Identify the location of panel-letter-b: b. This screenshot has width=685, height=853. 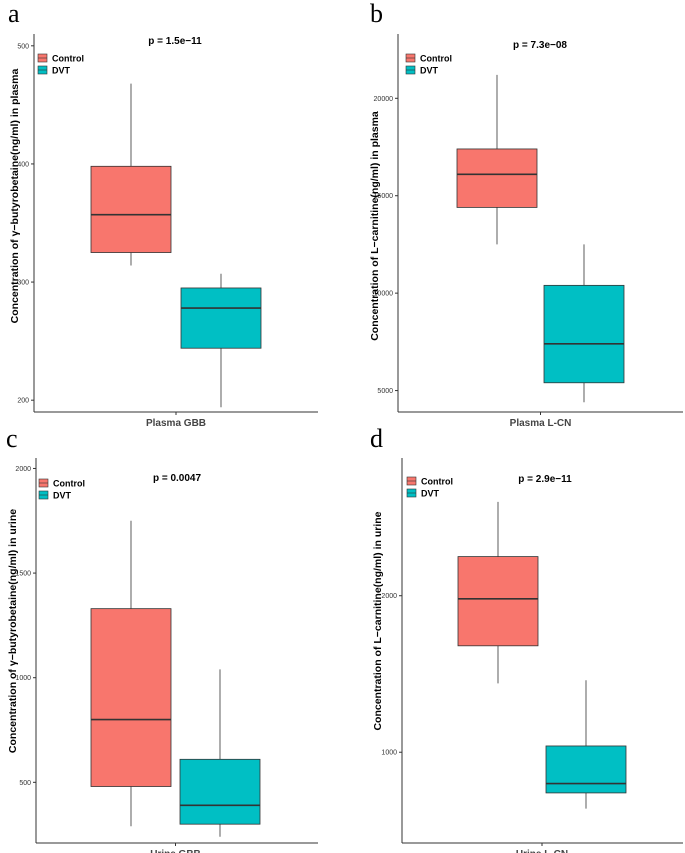
(376, 14).